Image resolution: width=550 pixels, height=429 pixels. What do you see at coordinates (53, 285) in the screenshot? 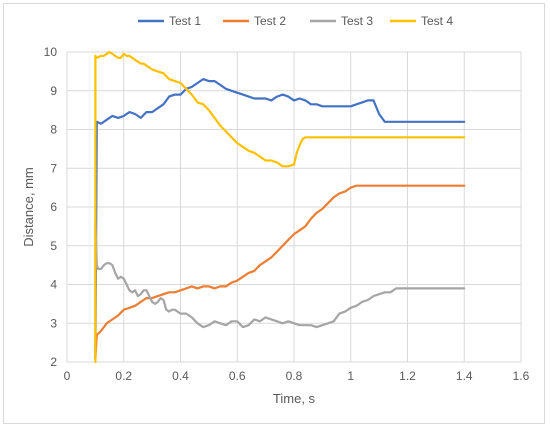
I see `y-tick-label: 4` at bounding box center [53, 285].